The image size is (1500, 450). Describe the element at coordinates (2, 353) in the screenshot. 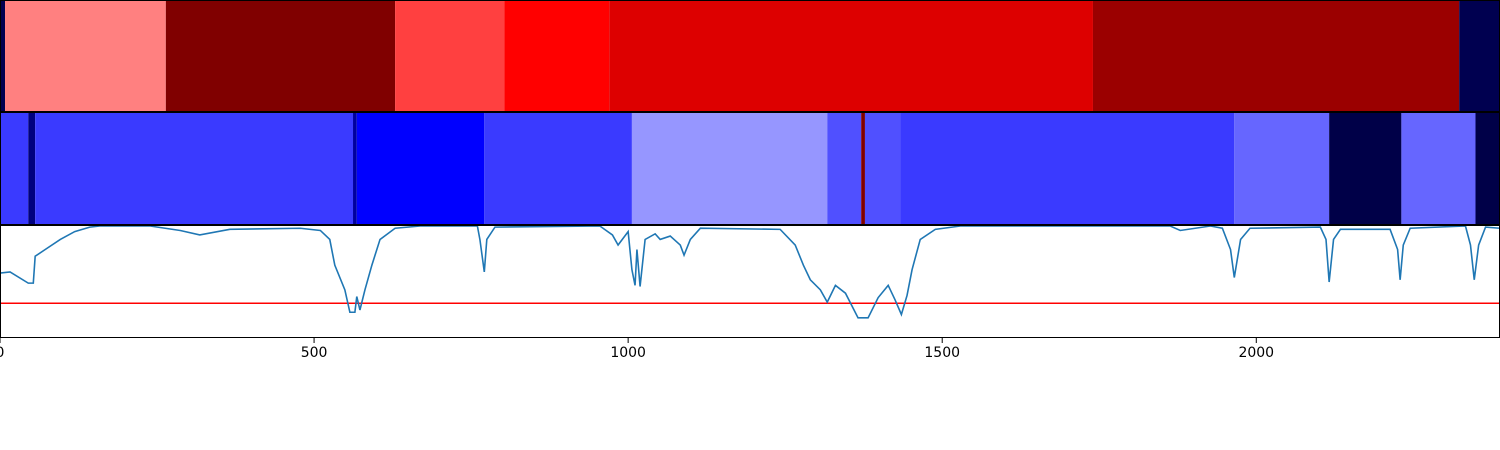

I see `x-tick-label: 0` at that location.